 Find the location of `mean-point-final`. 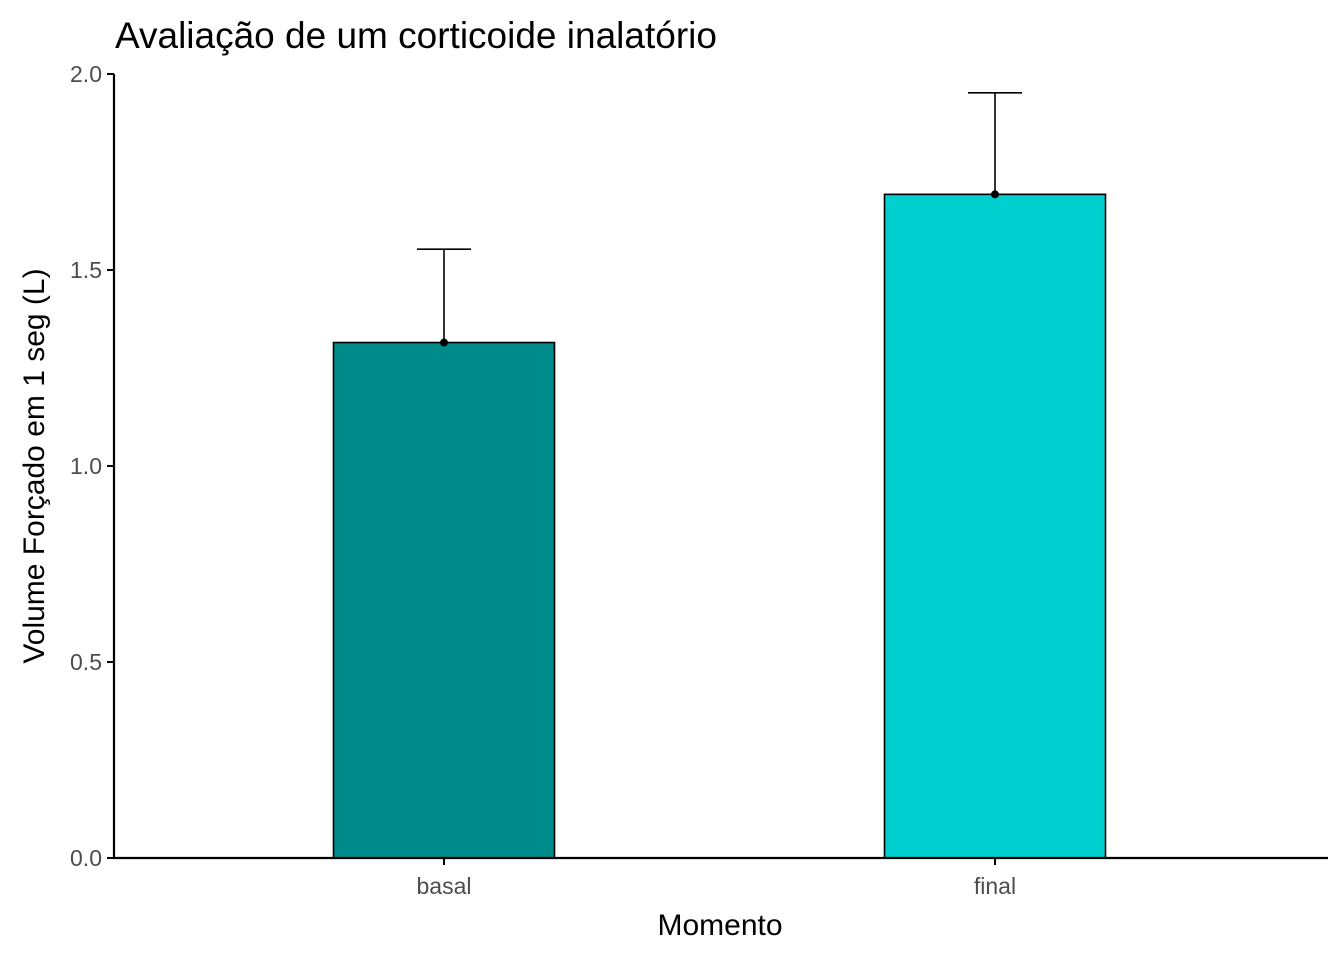

mean-point-final is located at coordinates (995, 194).